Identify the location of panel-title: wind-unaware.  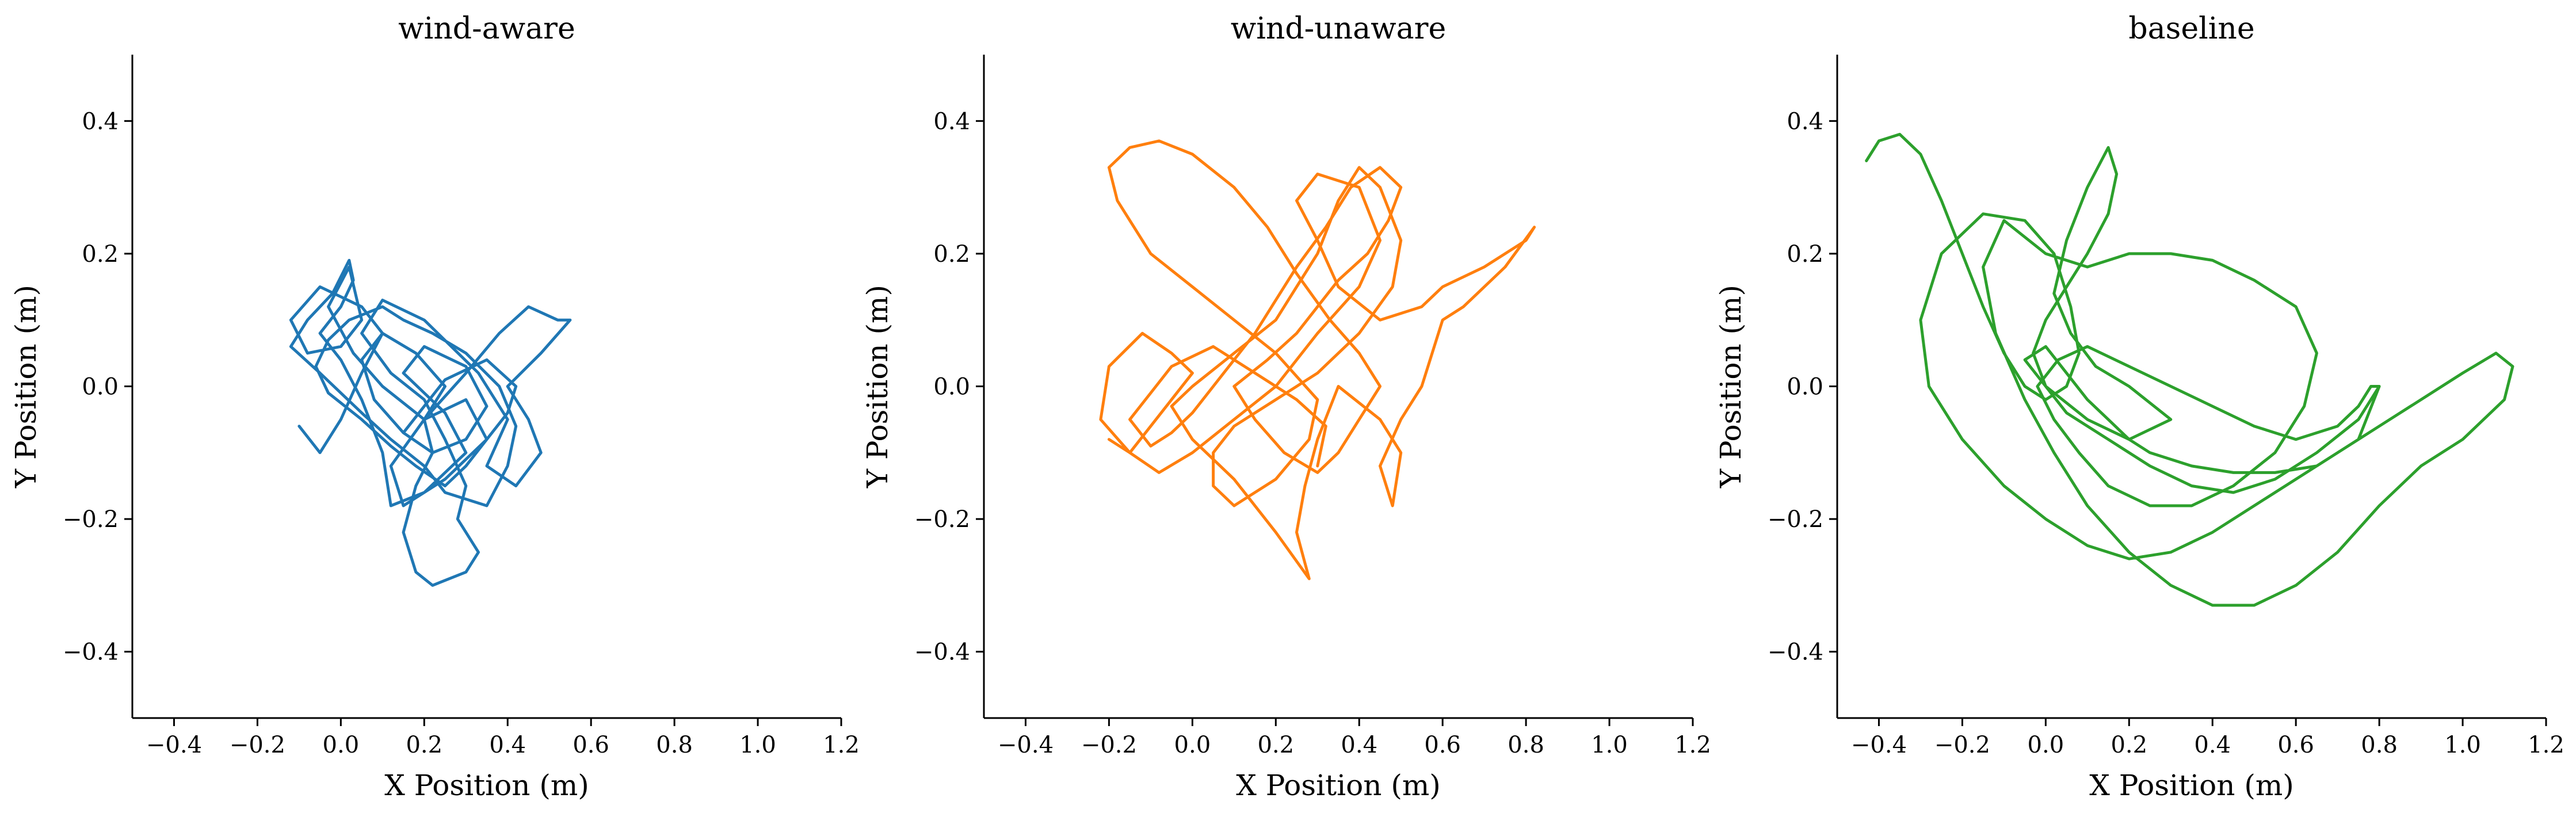
(1339, 29).